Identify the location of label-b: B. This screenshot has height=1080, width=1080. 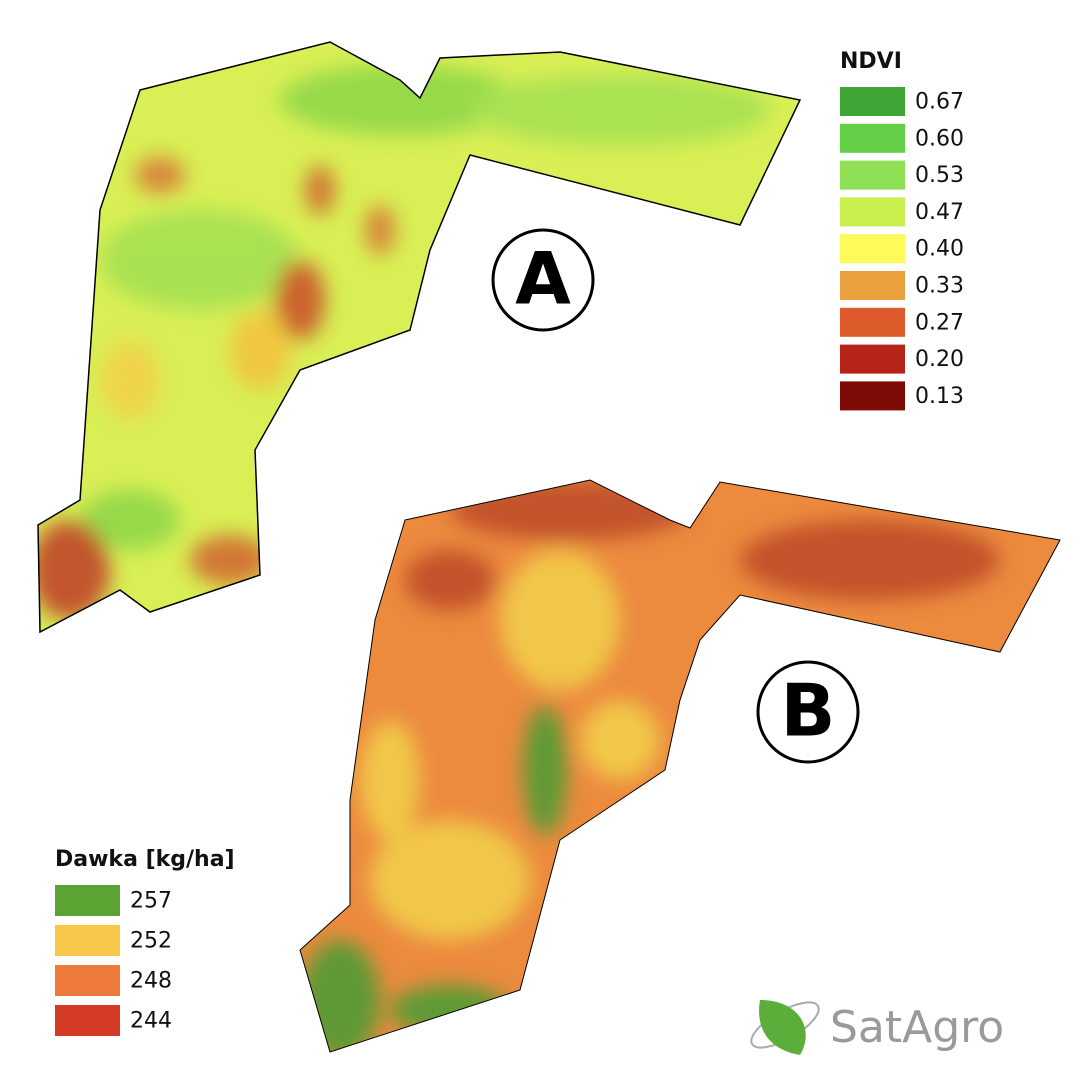
(808, 712).